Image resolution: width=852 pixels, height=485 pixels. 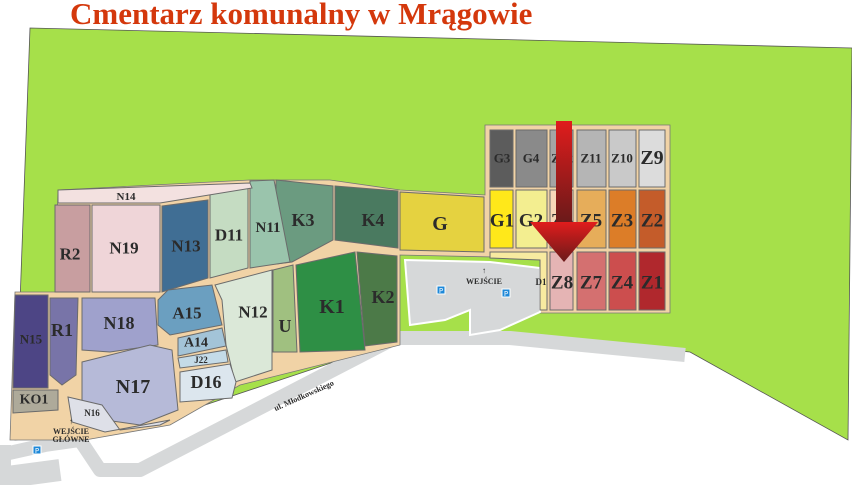 I want to click on section-label: D16, so click(x=206, y=382).